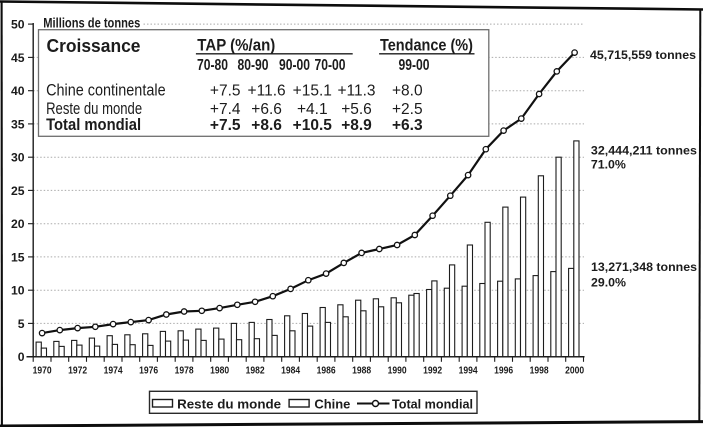 The image size is (704, 427). I want to click on svg-text: +4.1, so click(312, 109).